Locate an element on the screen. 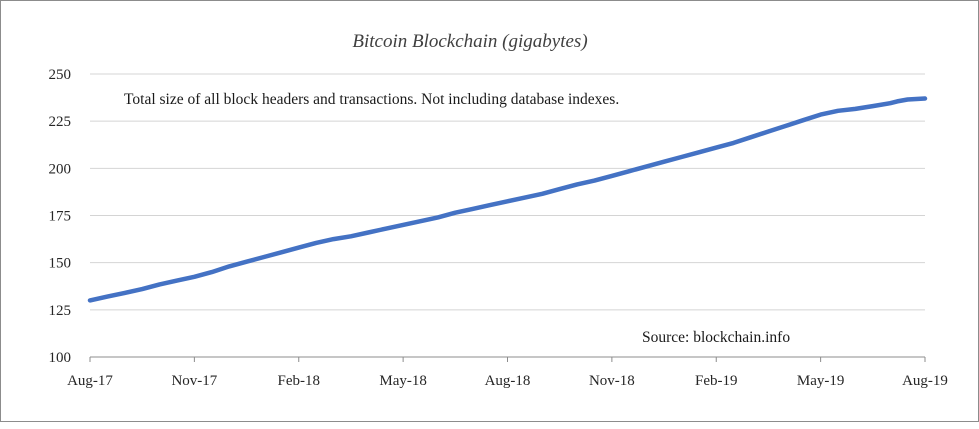  y-axis: 100 125 150 175 200 225 250 is located at coordinates (60, 216).